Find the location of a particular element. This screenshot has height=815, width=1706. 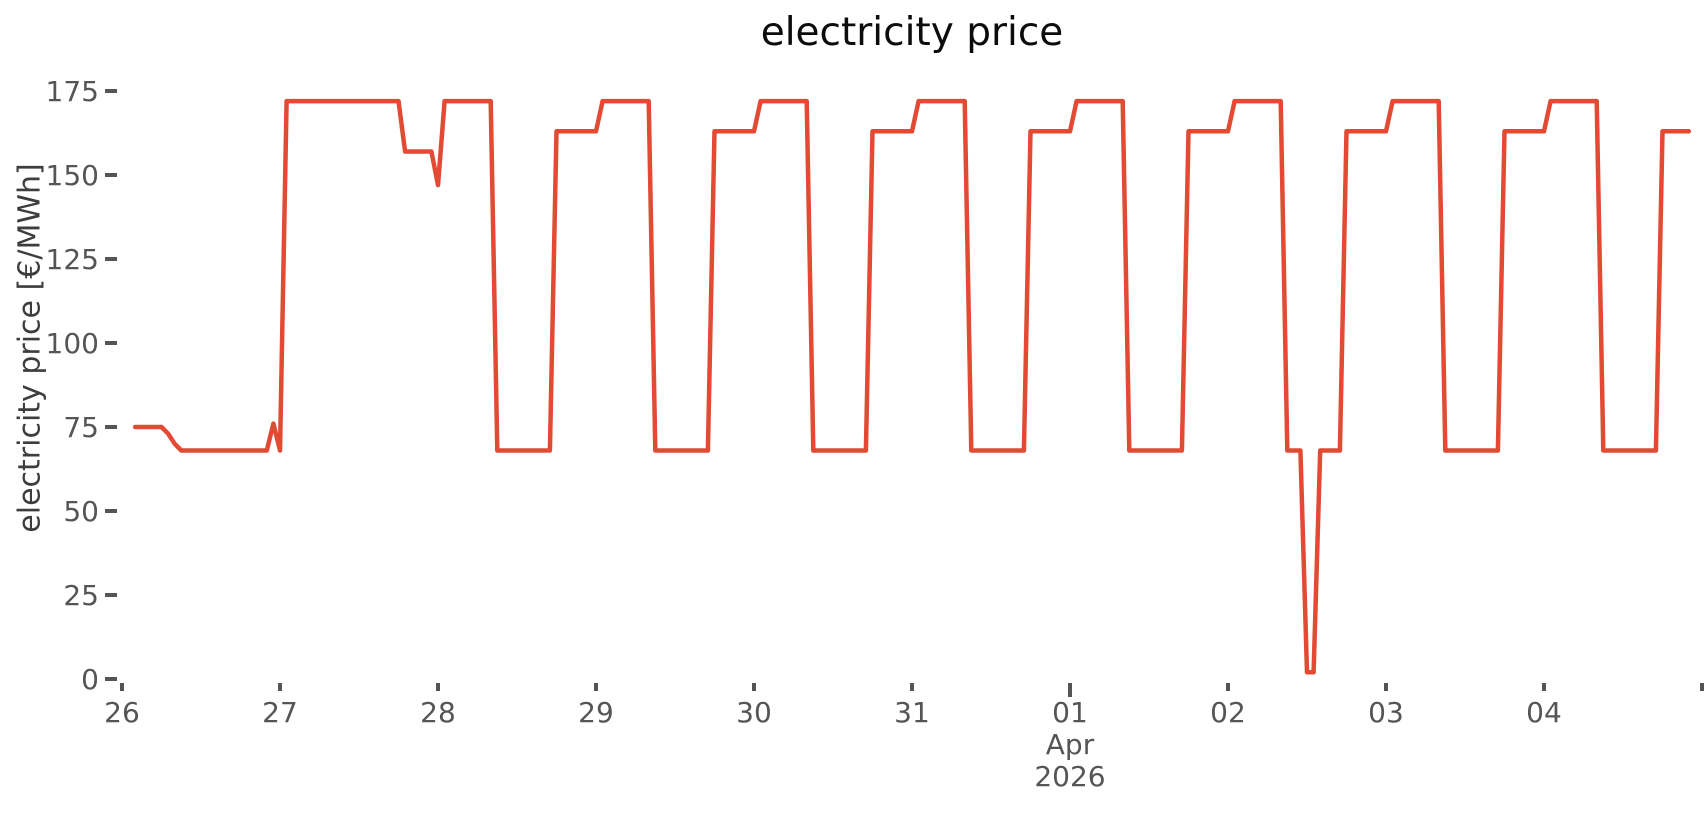

x-tick-label: 03 is located at coordinates (1386, 712).